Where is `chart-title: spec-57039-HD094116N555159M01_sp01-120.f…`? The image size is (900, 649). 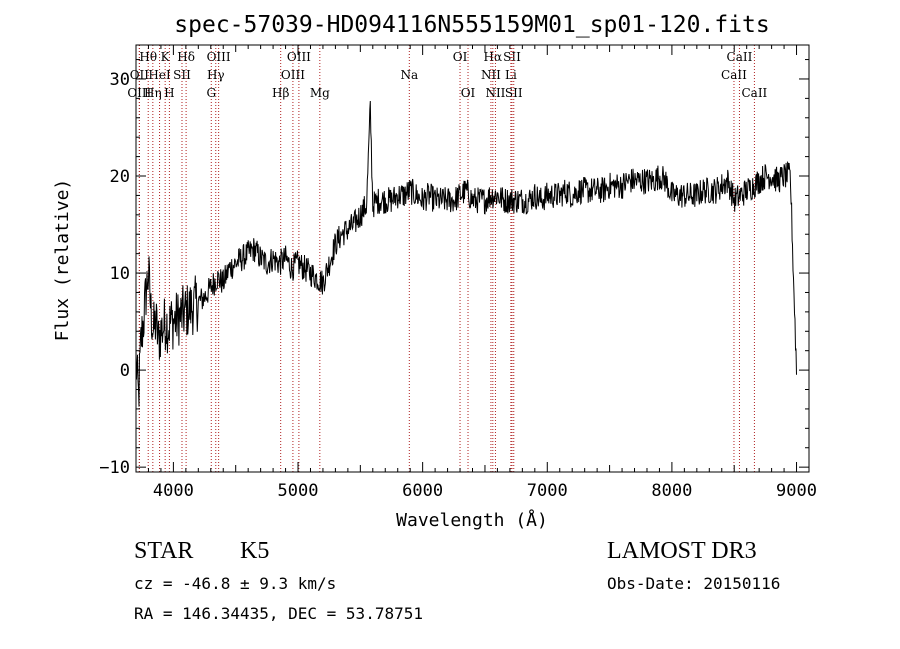 chart-title: spec-57039-HD094116N555159M01_sp01-120.f… is located at coordinates (471, 25).